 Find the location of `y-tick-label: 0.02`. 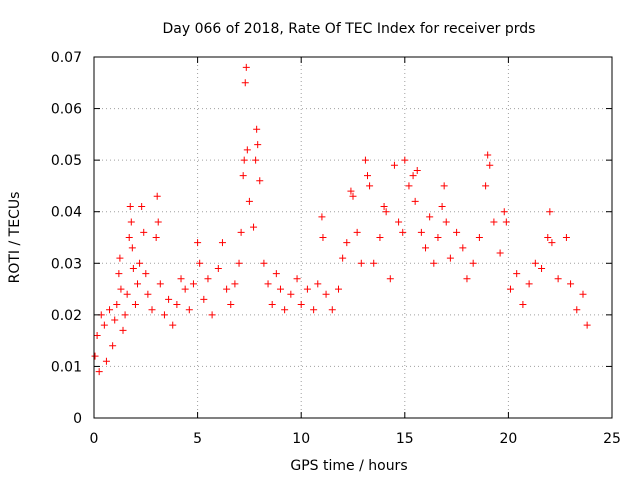

y-tick-label: 0.02 is located at coordinates (66, 316).